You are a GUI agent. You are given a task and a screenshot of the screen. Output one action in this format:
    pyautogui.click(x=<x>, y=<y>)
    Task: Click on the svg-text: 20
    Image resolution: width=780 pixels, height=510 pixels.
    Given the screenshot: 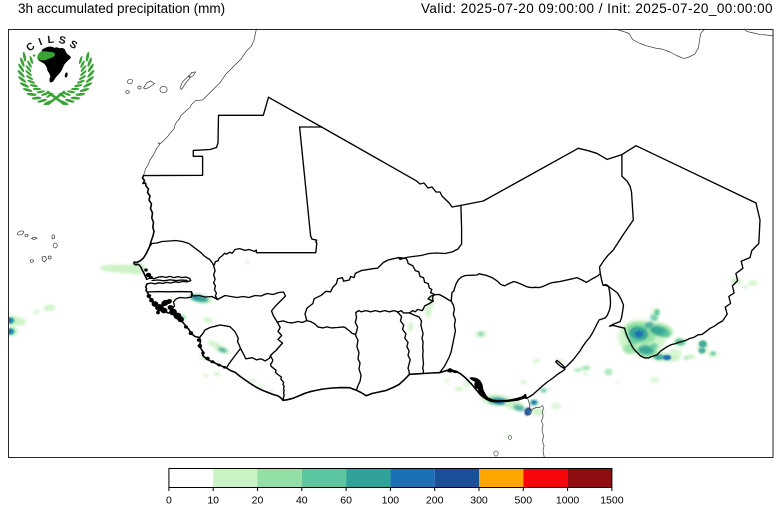 What is the action you would take?
    pyautogui.click(x=258, y=501)
    